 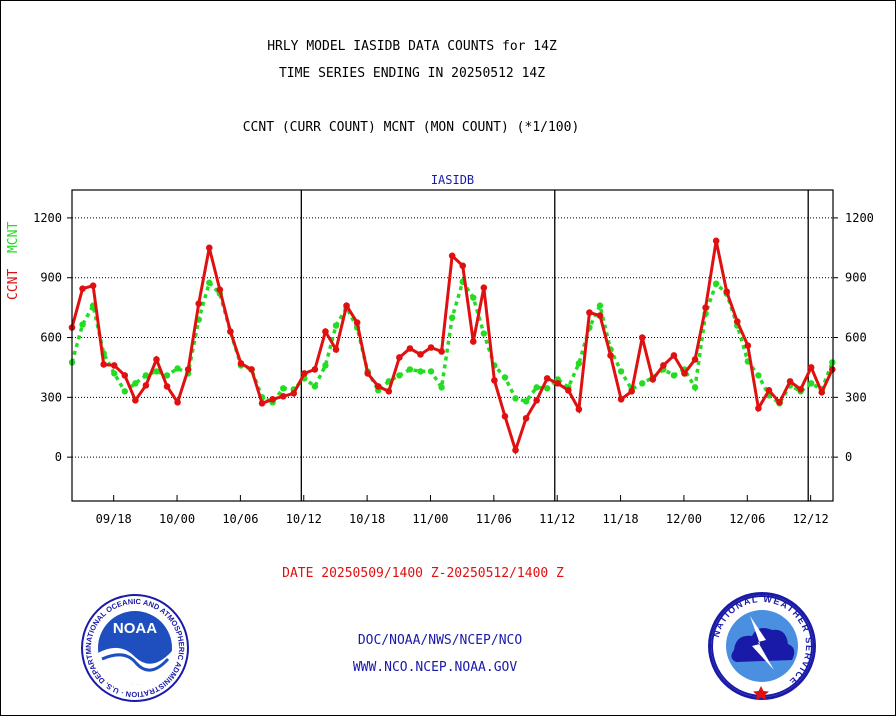 What do you see at coordinates (240, 519) in the screenshot?
I see `x-tick-label: 10/06` at bounding box center [240, 519].